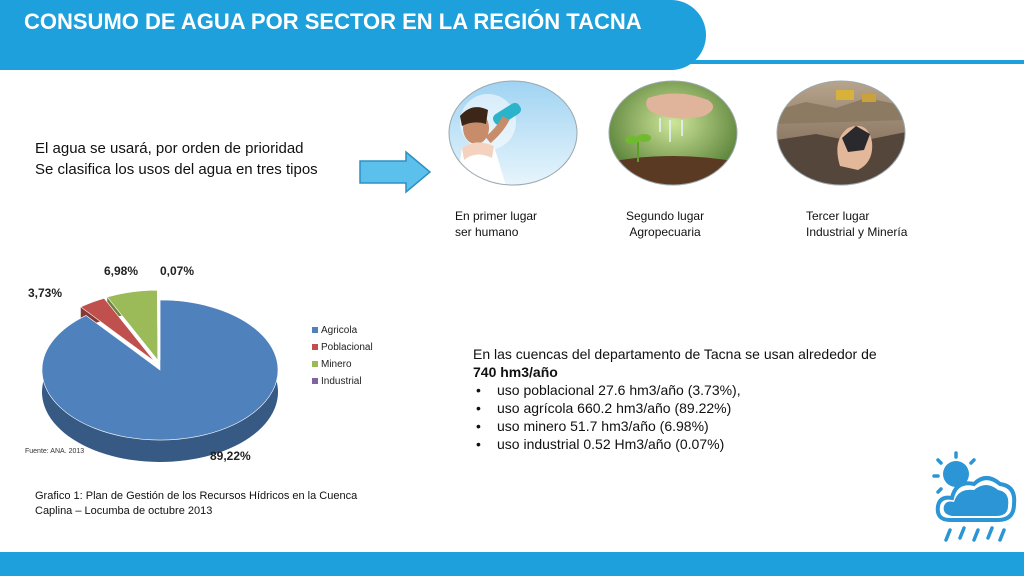 The image size is (1024, 576). Describe the element at coordinates (336, 364) in the screenshot. I see `legend-label: Minero` at that location.